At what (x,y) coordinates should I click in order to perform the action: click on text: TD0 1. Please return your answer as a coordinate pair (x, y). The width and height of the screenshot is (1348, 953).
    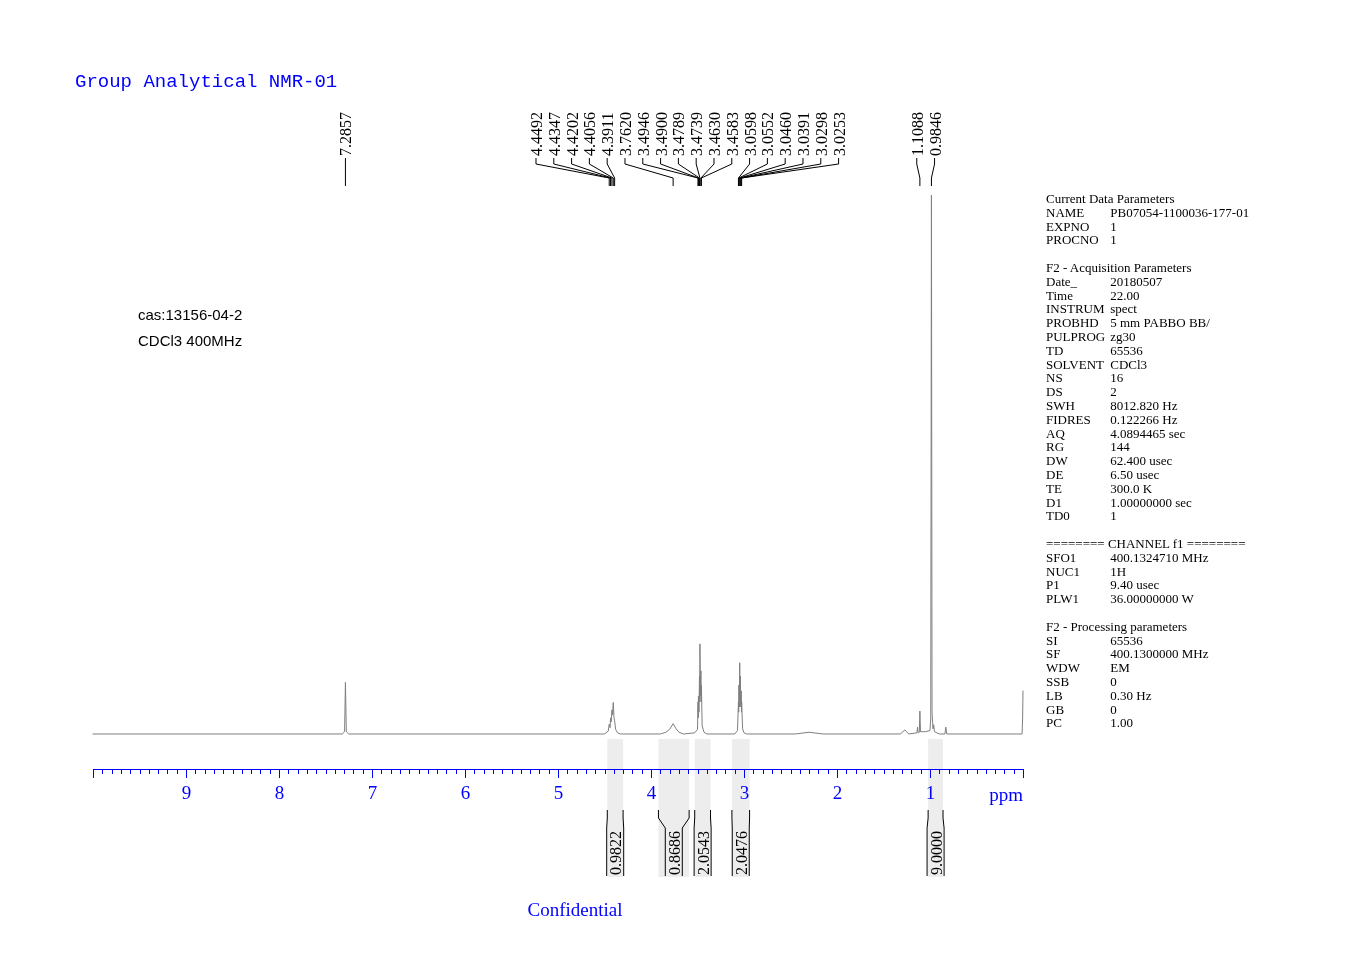
    Looking at the image, I should click on (1081, 516).